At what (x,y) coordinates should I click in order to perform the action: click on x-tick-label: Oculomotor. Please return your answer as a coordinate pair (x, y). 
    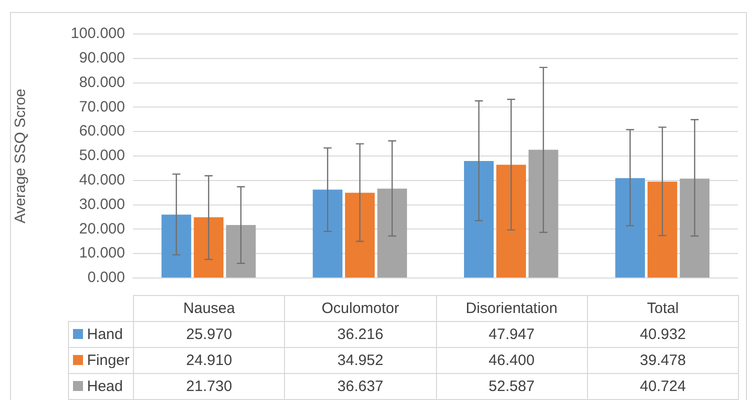
    Looking at the image, I should click on (360, 309).